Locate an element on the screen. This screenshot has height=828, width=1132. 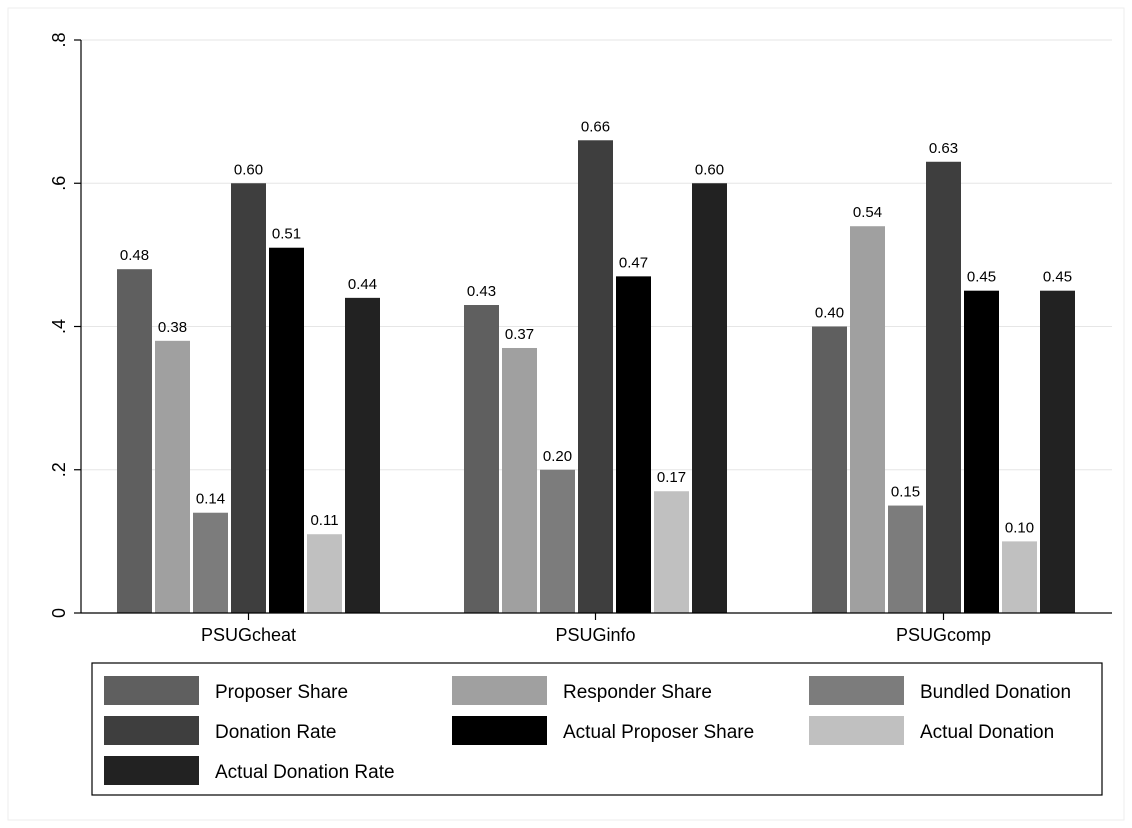
legend-label: Bundled Donation is located at coordinates (995, 692).